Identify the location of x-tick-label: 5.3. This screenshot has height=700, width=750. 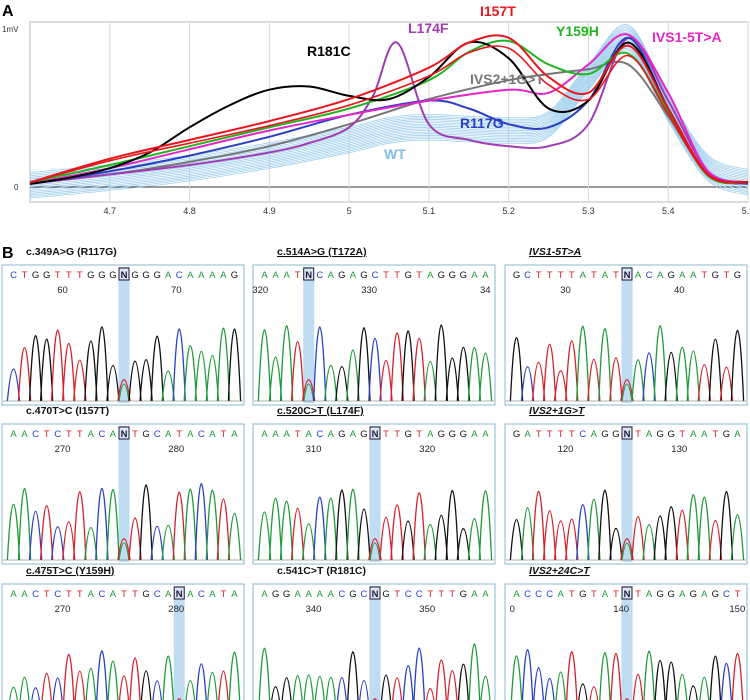
(588, 211).